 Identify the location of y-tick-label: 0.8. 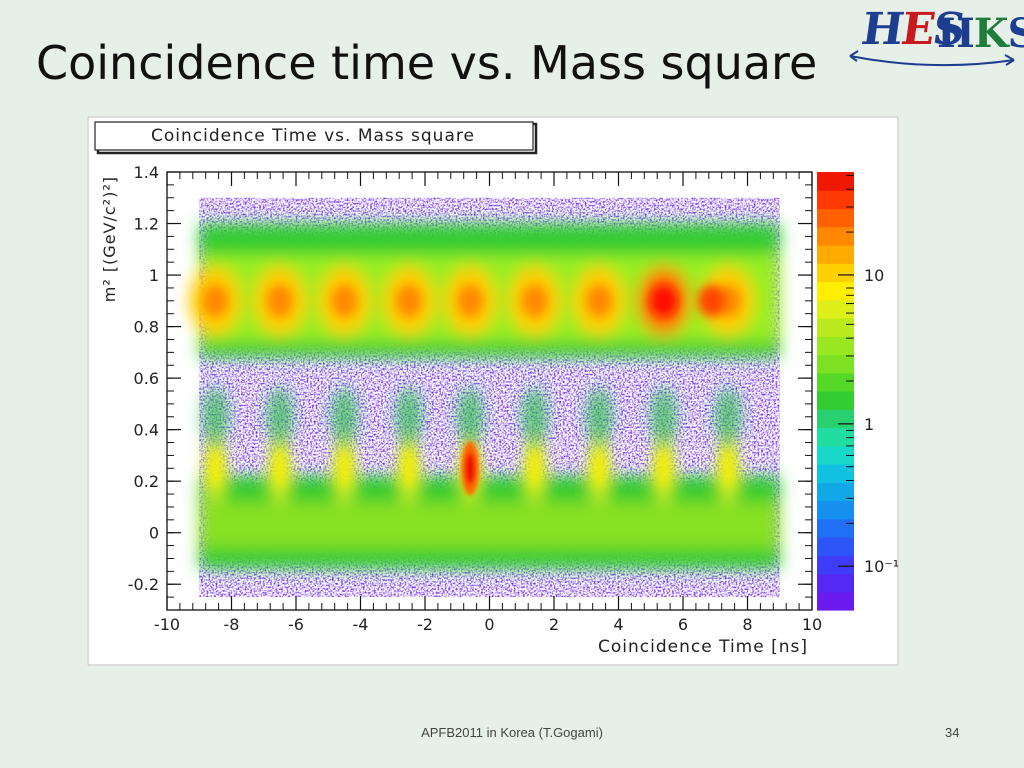
(146, 327).